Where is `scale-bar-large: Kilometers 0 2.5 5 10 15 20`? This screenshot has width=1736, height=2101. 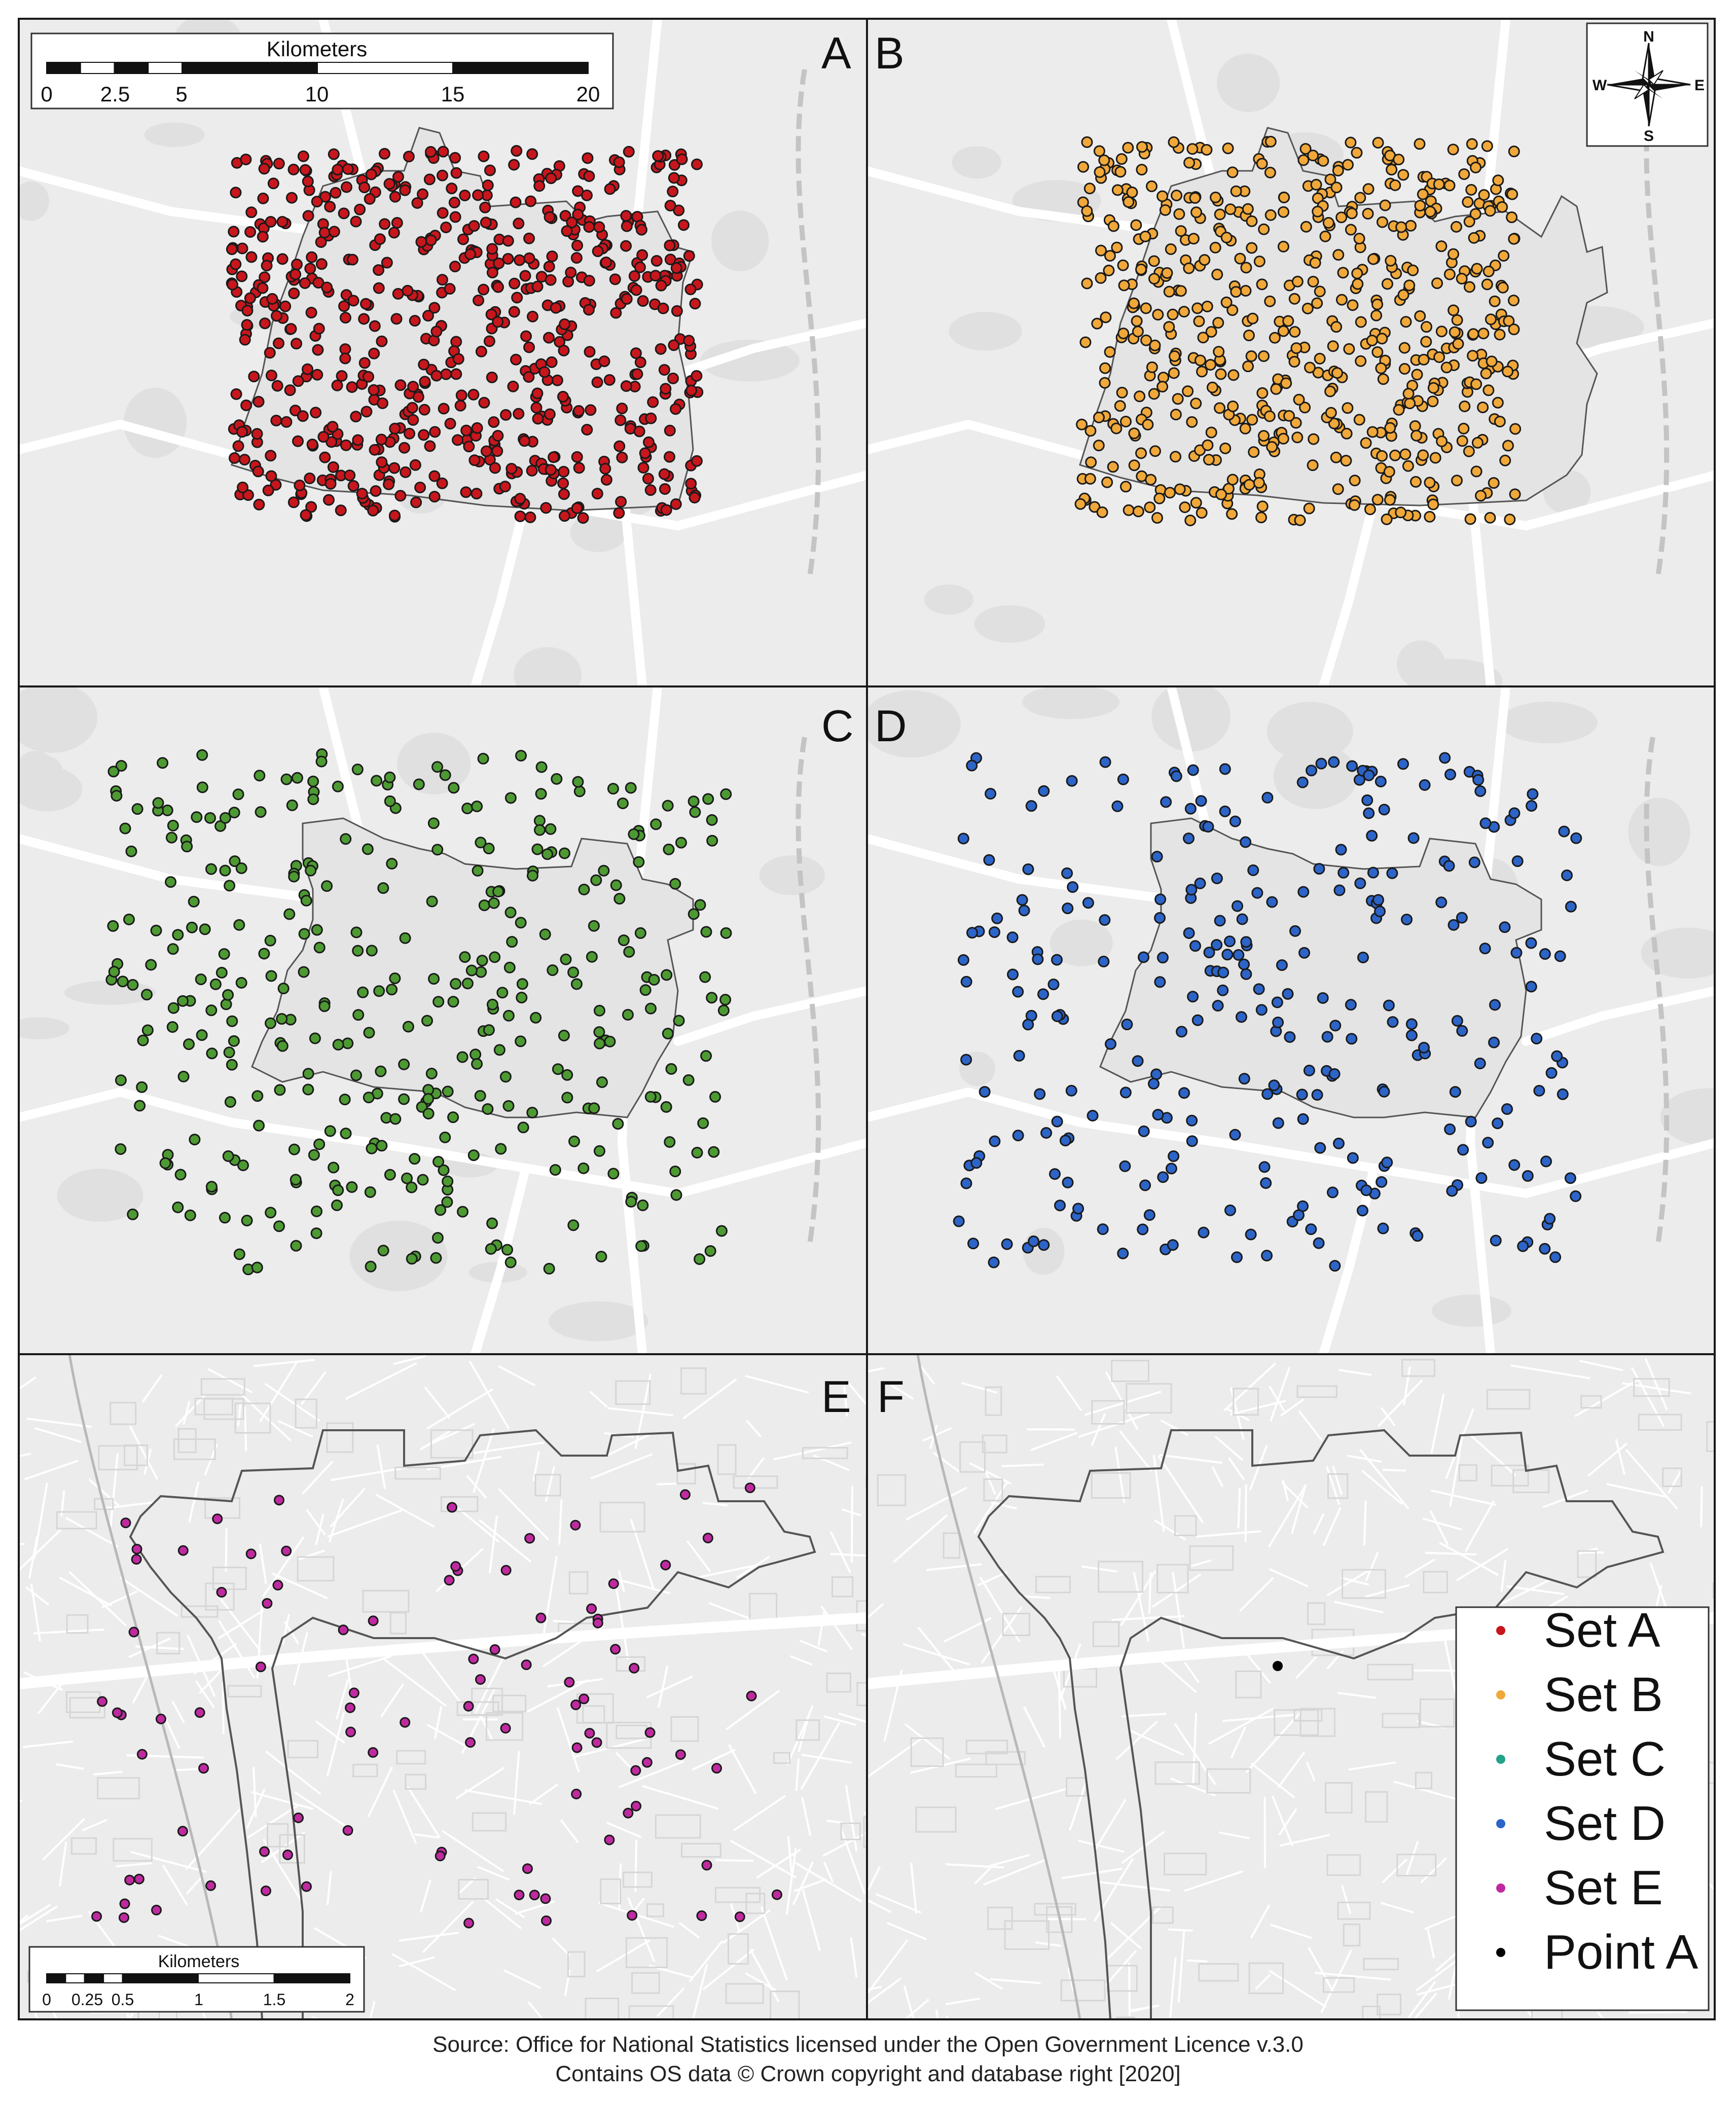
scale-bar-large: Kilometers 0 2.5 5 10 15 20 is located at coordinates (322, 71).